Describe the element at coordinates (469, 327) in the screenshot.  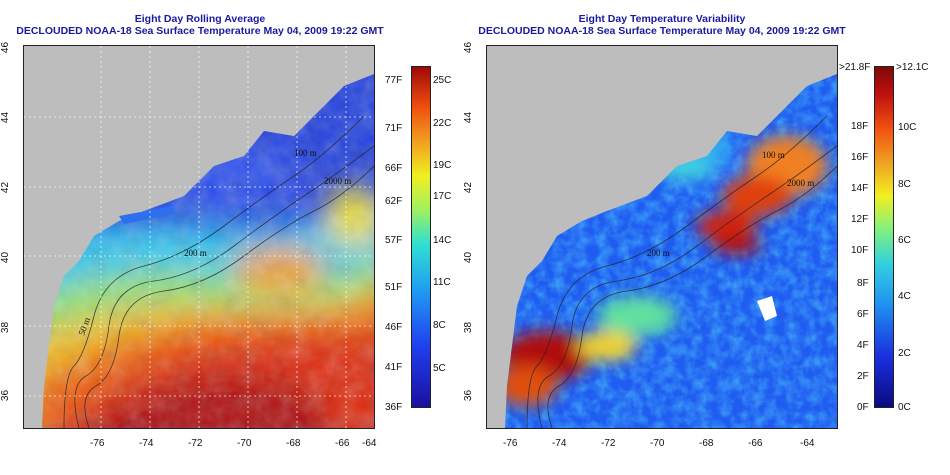
I see `right-lat-38: 38` at that location.